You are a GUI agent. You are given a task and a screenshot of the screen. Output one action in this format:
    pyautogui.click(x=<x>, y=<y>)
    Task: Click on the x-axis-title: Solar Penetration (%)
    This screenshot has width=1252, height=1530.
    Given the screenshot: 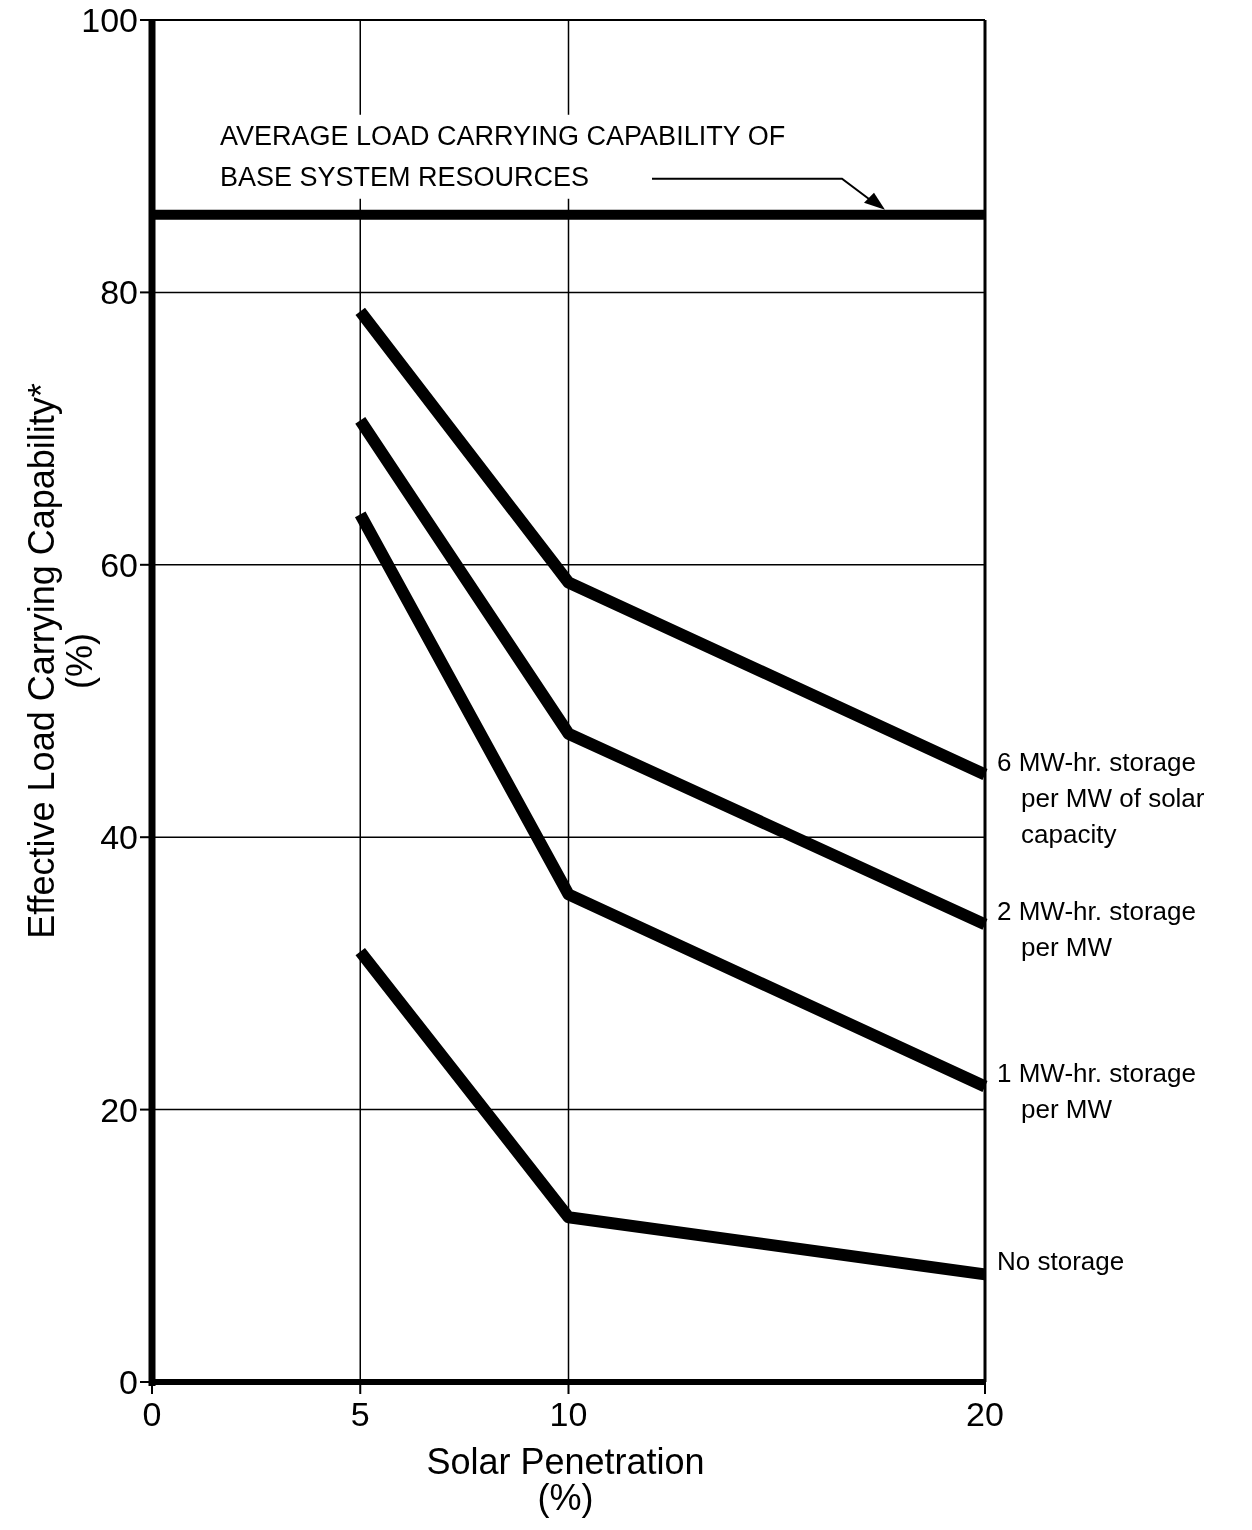 What is the action you would take?
    pyautogui.click(x=565, y=1479)
    